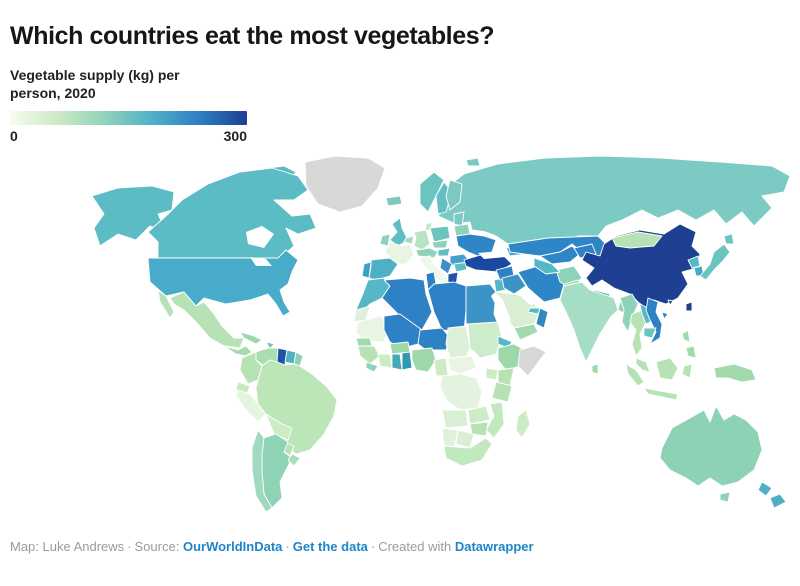  Describe the element at coordinates (534, 311) in the screenshot. I see `country-uae-qatar` at that location.